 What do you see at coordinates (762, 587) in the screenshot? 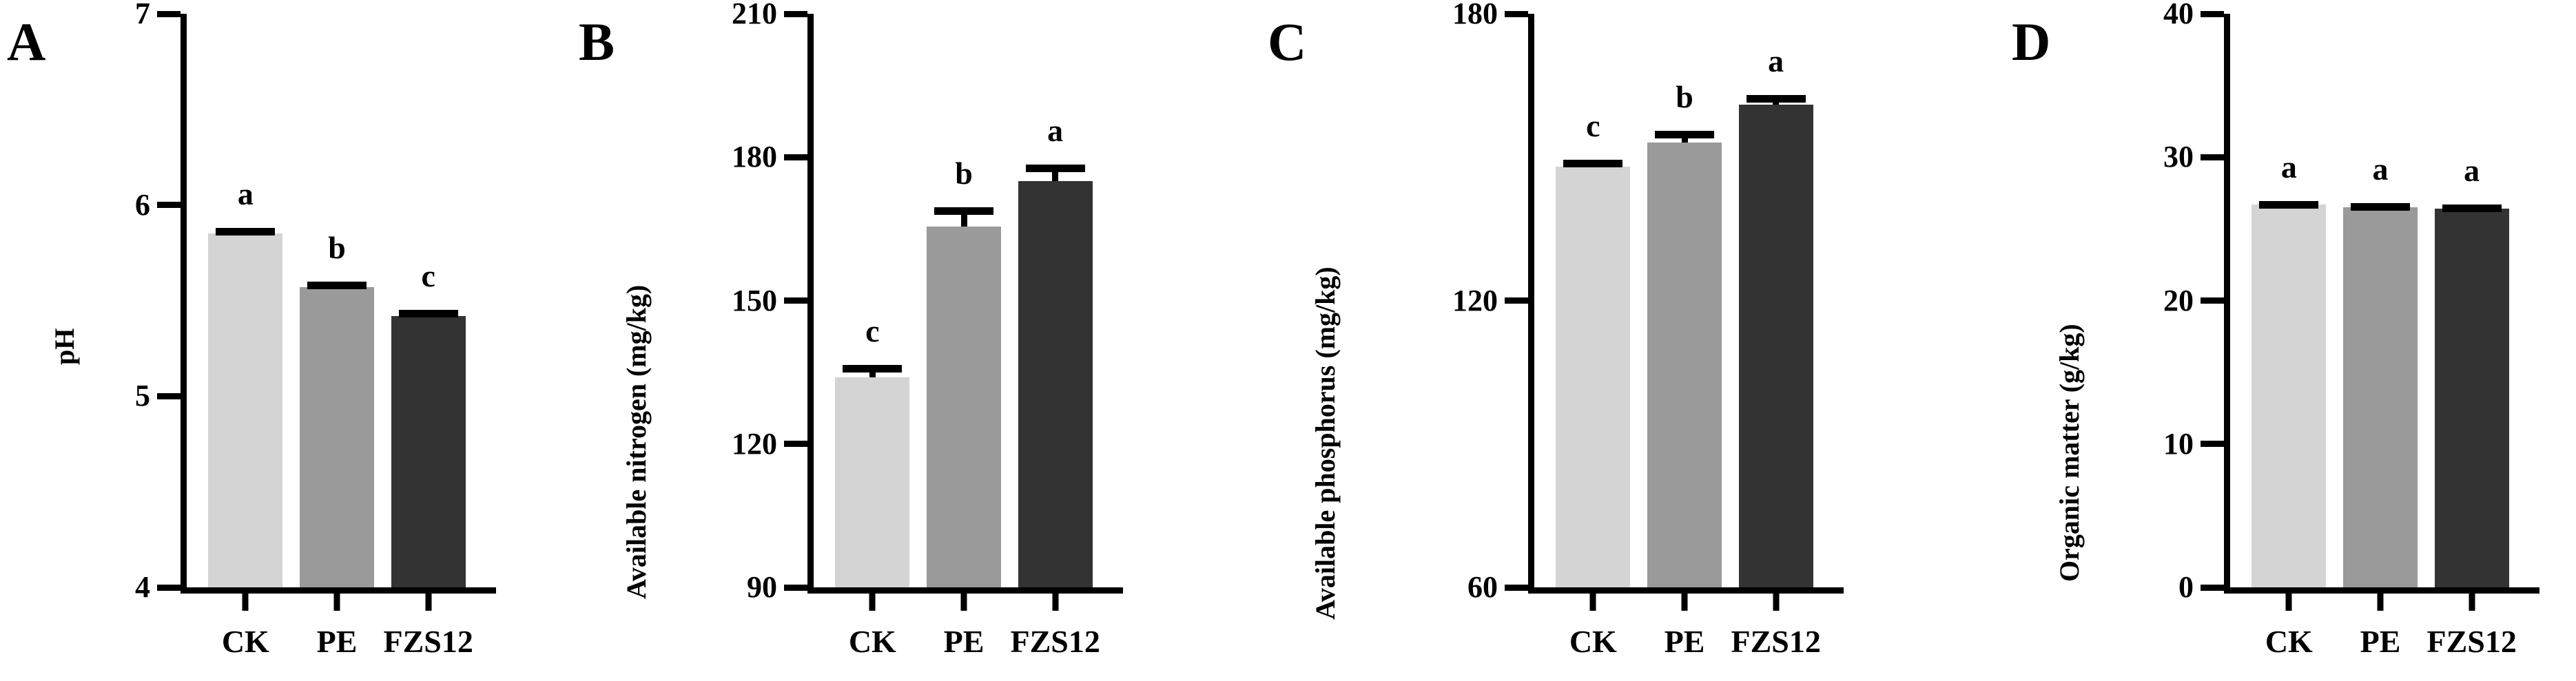
I see `y-tick-label: 90` at bounding box center [762, 587].